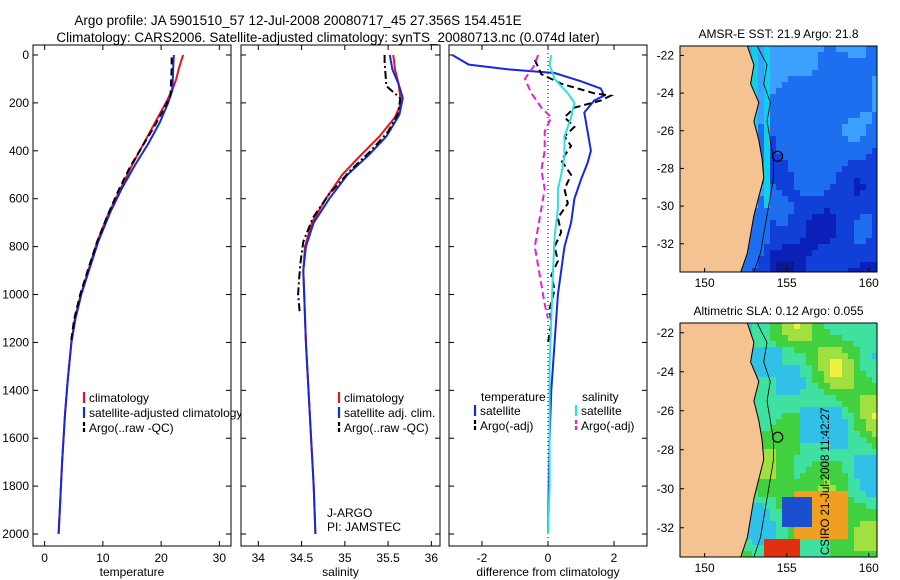 The height and width of the screenshot is (580, 900). I want to click on y-tick-label: 1000, so click(15, 295).